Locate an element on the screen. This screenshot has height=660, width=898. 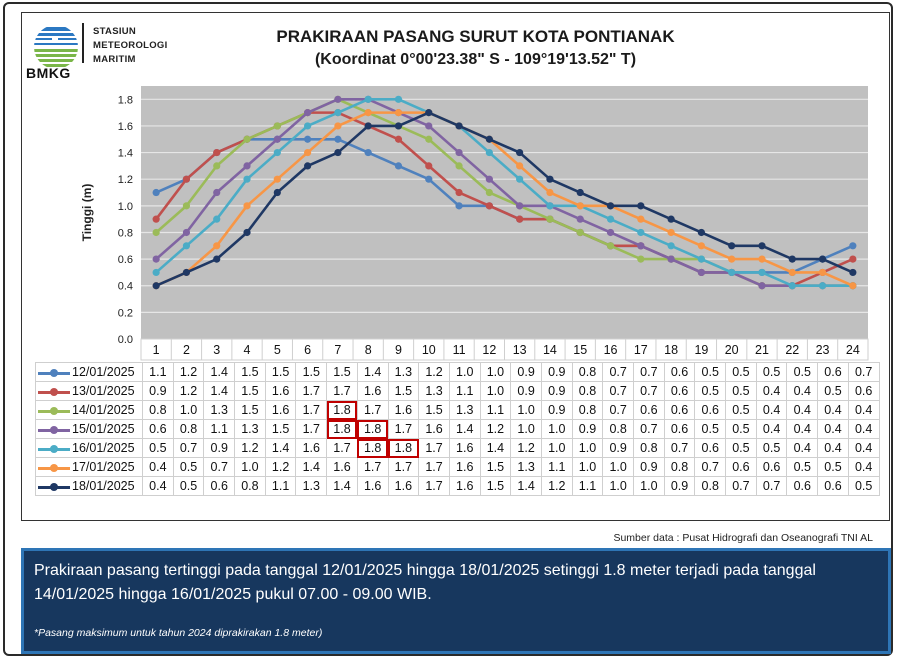
legend-label: 12/01/2025 is located at coordinates (89, 372).